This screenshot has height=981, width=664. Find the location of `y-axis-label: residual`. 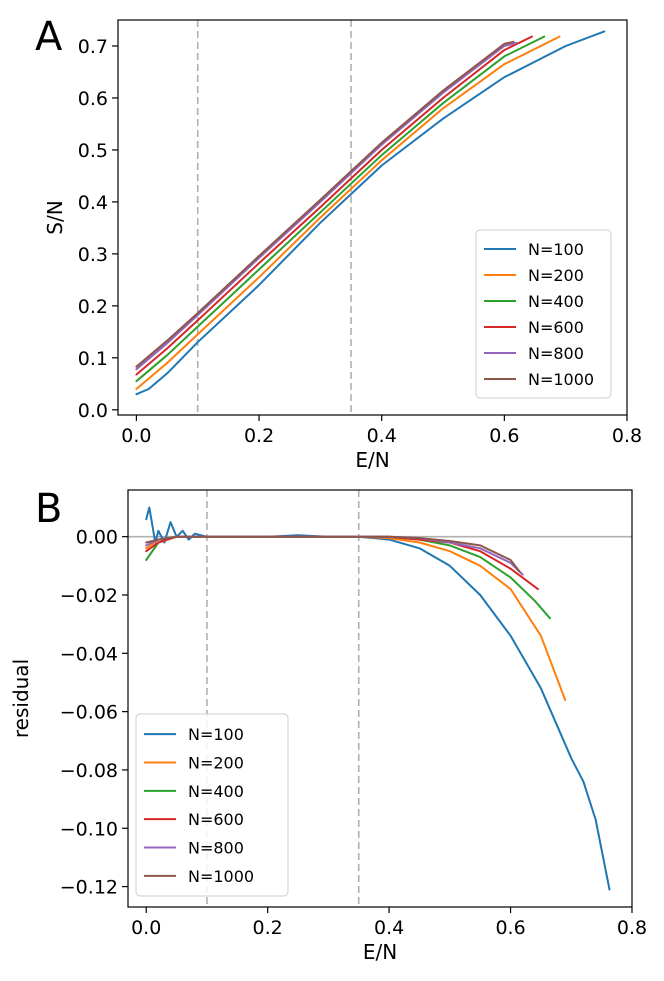

y-axis-label: residual is located at coordinates (21, 698).